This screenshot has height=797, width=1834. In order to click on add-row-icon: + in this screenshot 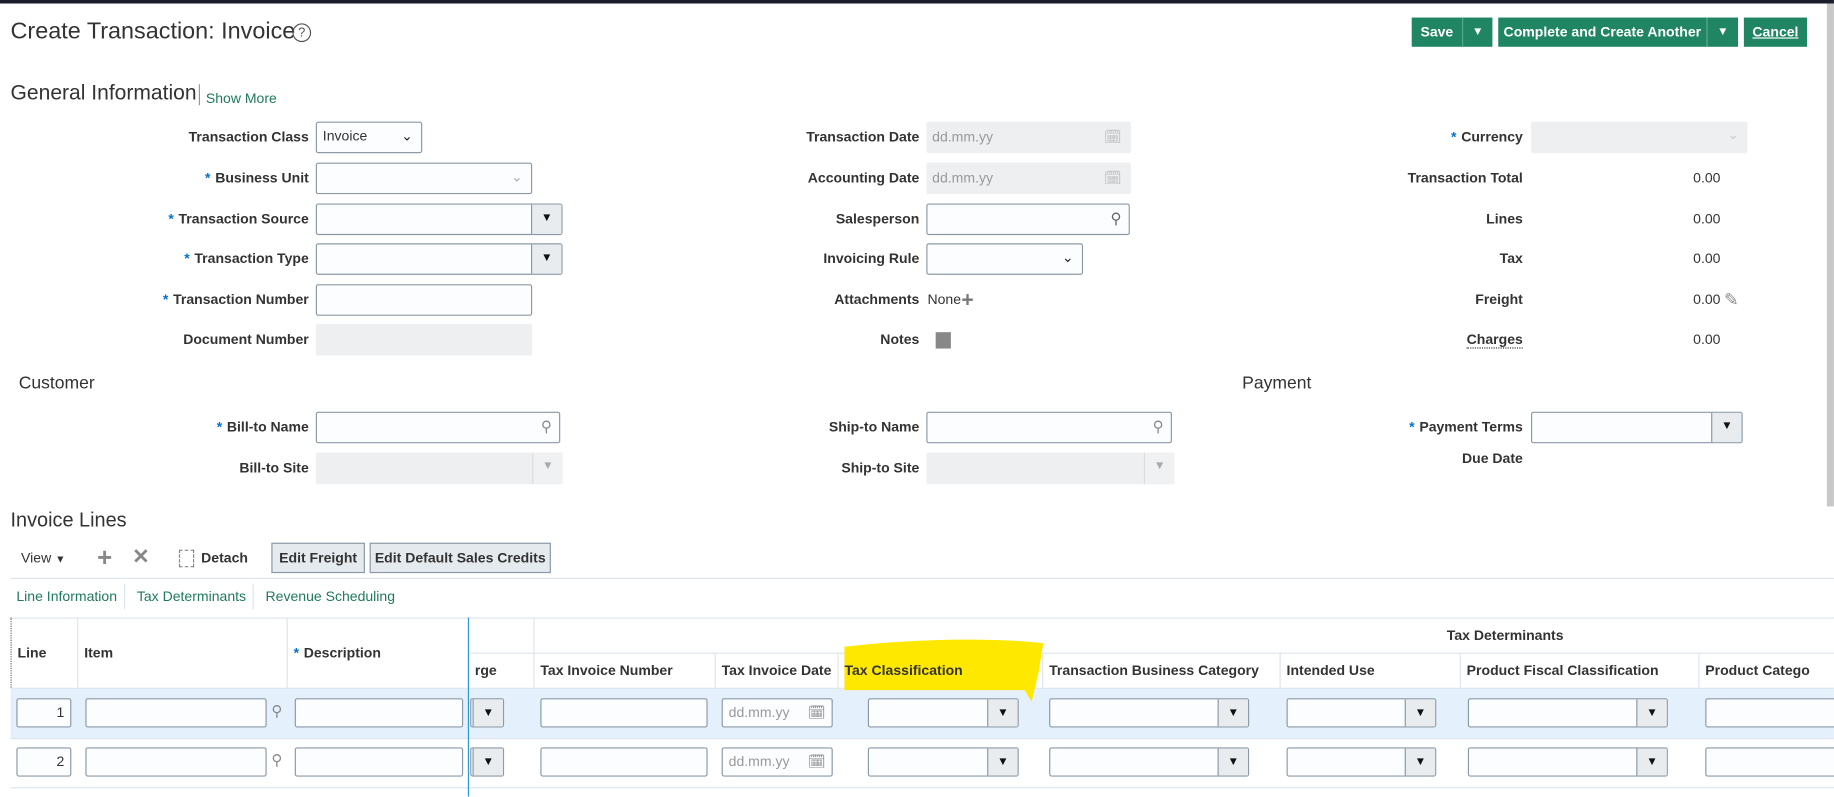, I will do `click(105, 557)`.